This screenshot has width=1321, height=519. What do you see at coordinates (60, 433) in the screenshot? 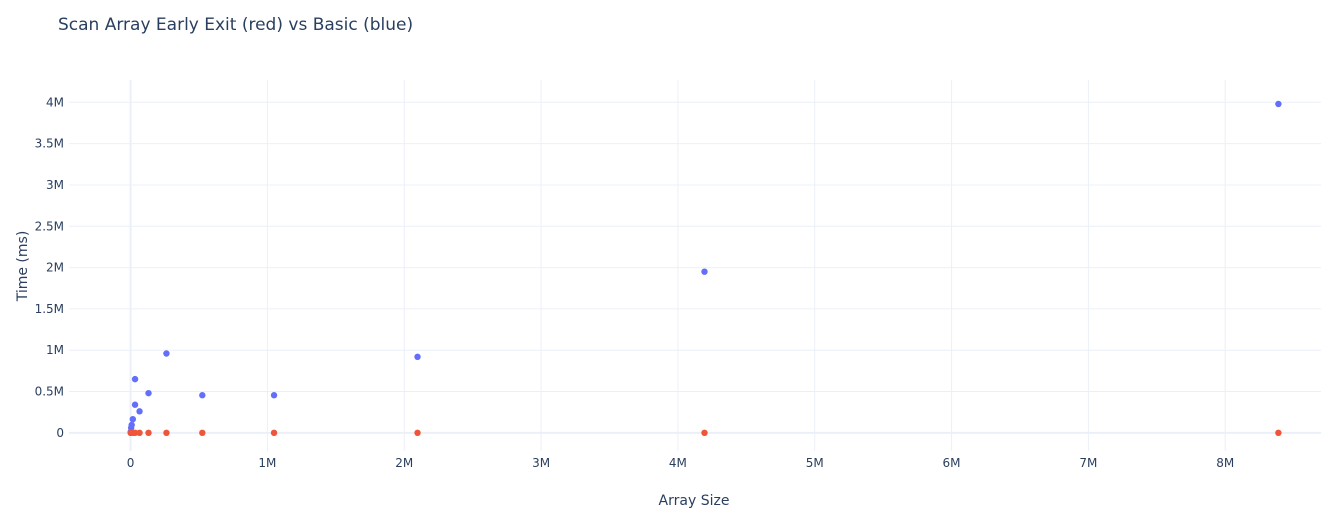
I see `y-tick-label: 0` at bounding box center [60, 433].